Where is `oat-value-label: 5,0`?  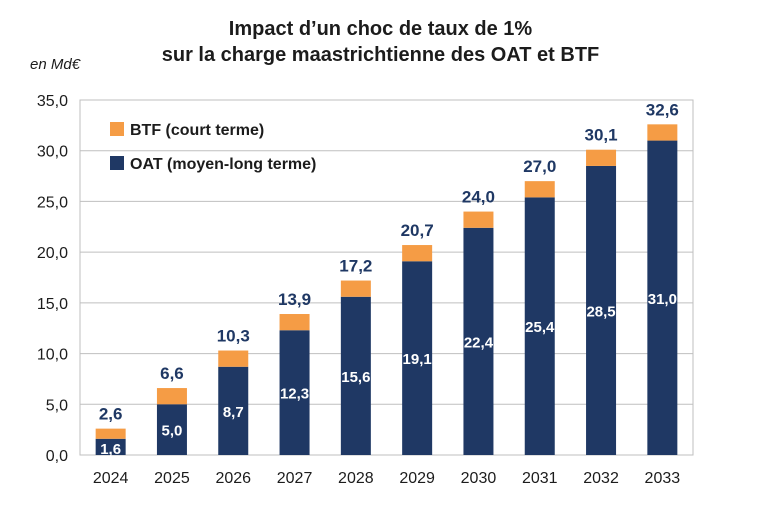
oat-value-label: 5,0 is located at coordinates (172, 431).